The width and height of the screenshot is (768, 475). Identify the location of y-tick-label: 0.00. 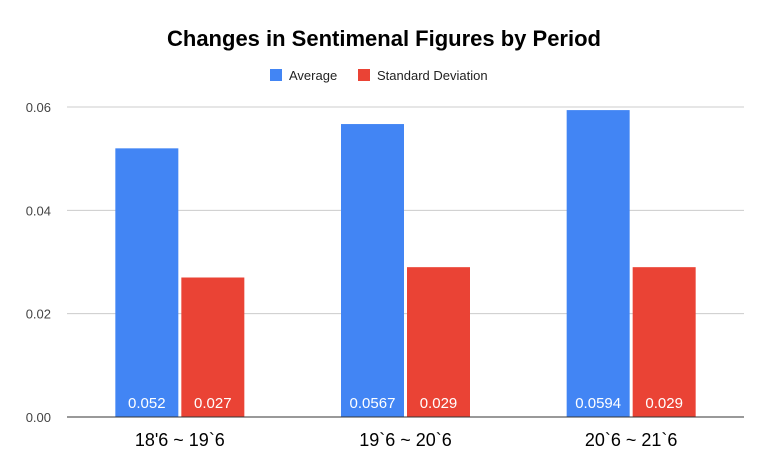
(38, 417).